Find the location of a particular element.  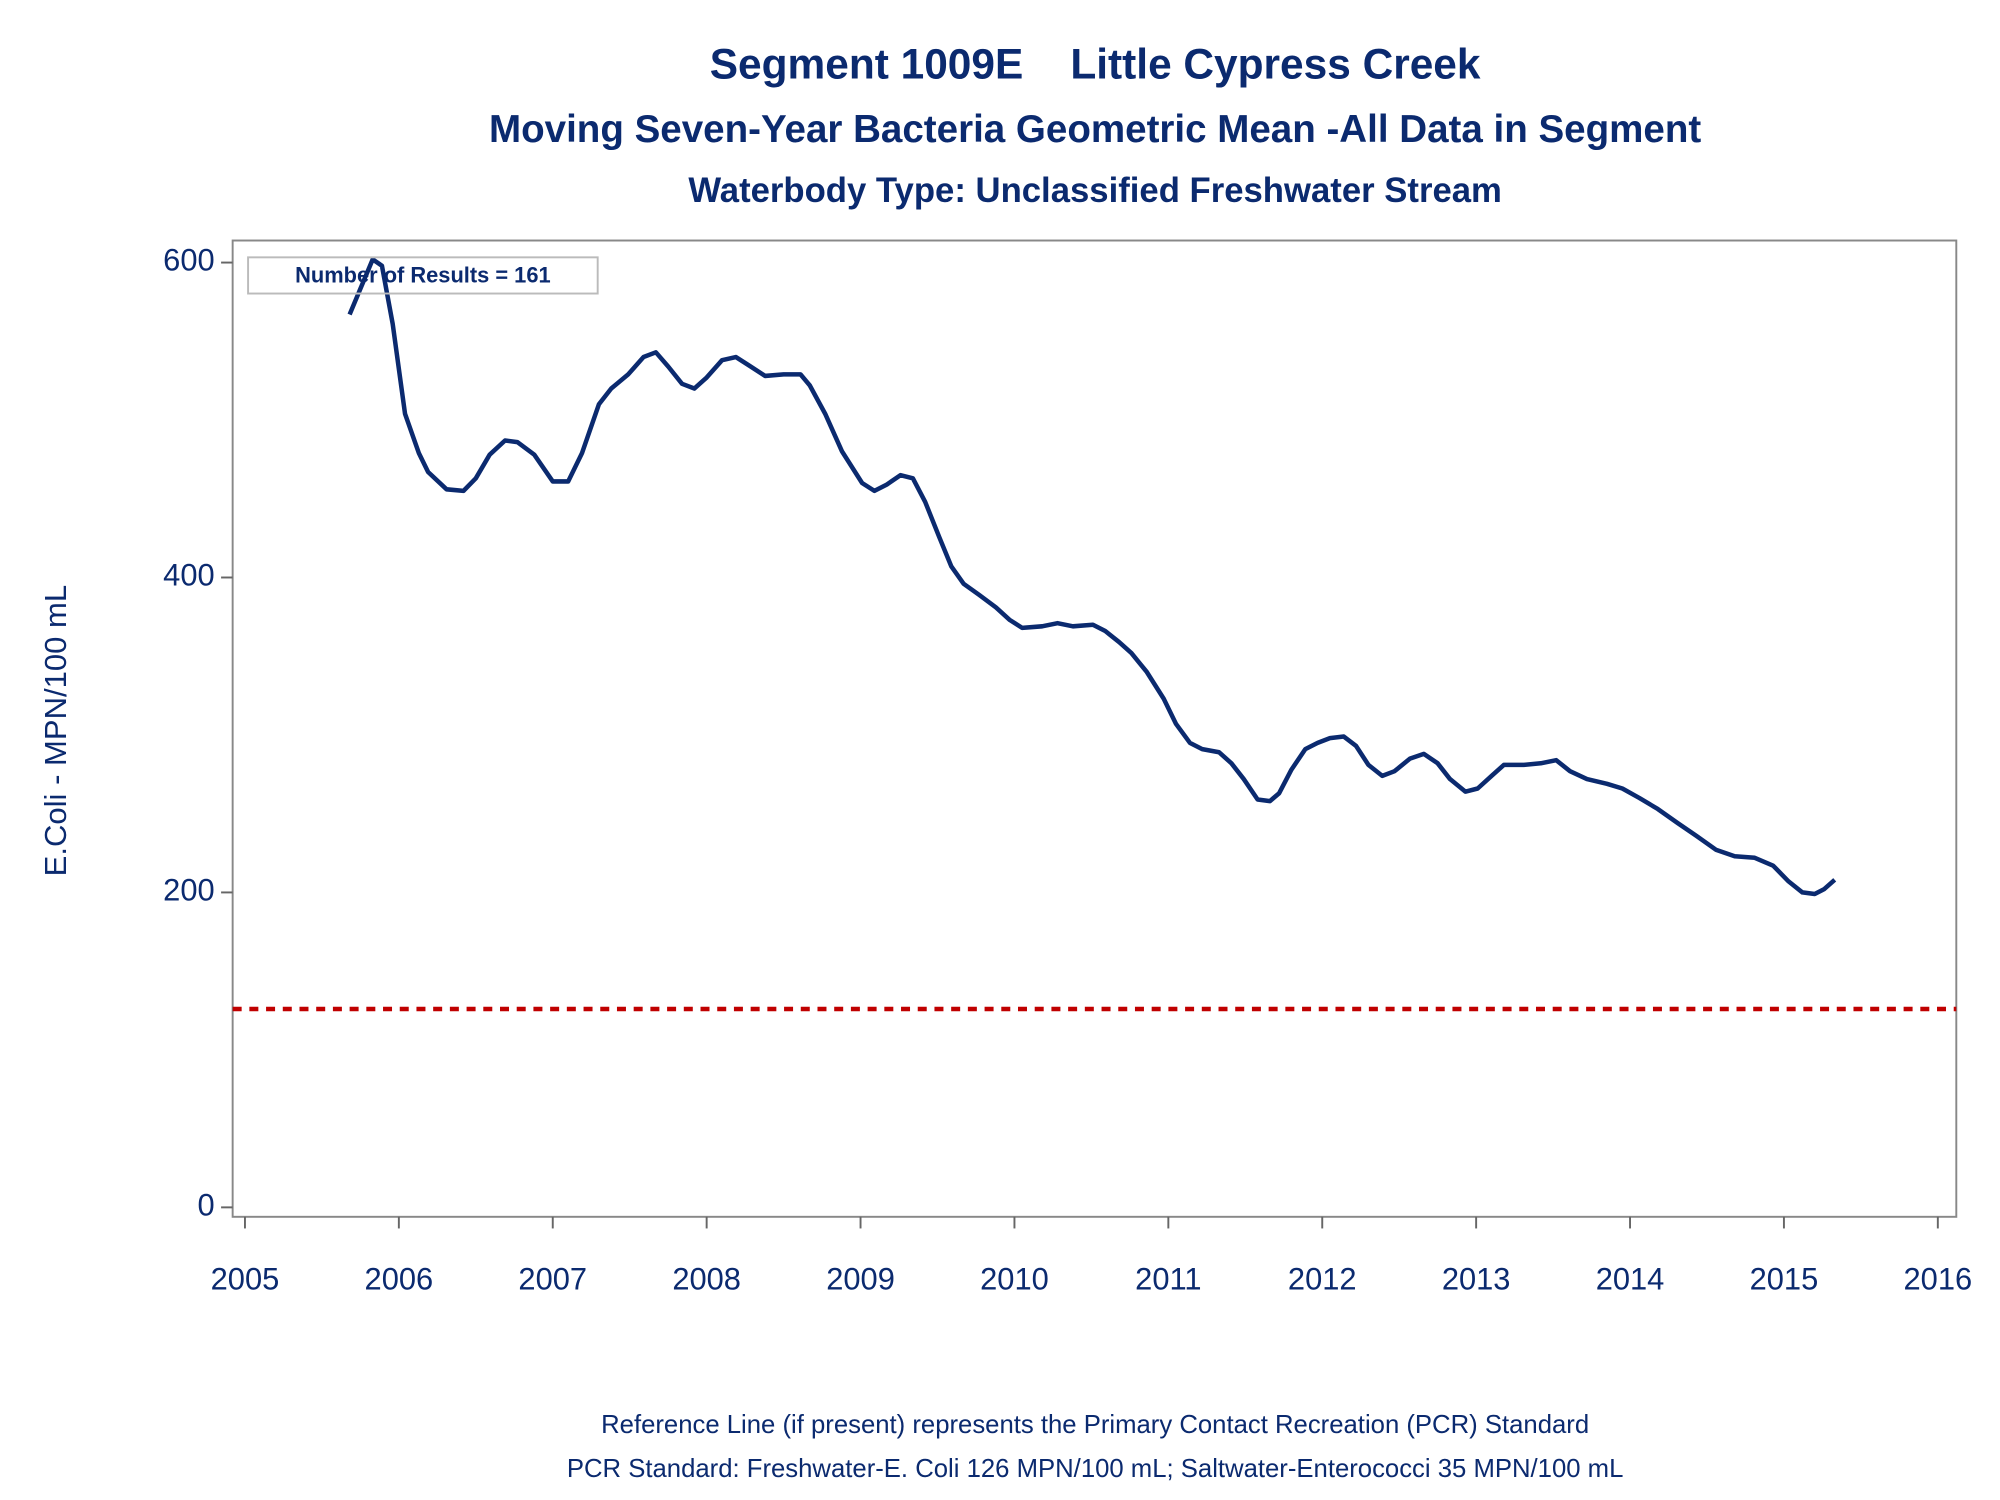

x-tick-label: 2007 is located at coordinates (552, 1279).